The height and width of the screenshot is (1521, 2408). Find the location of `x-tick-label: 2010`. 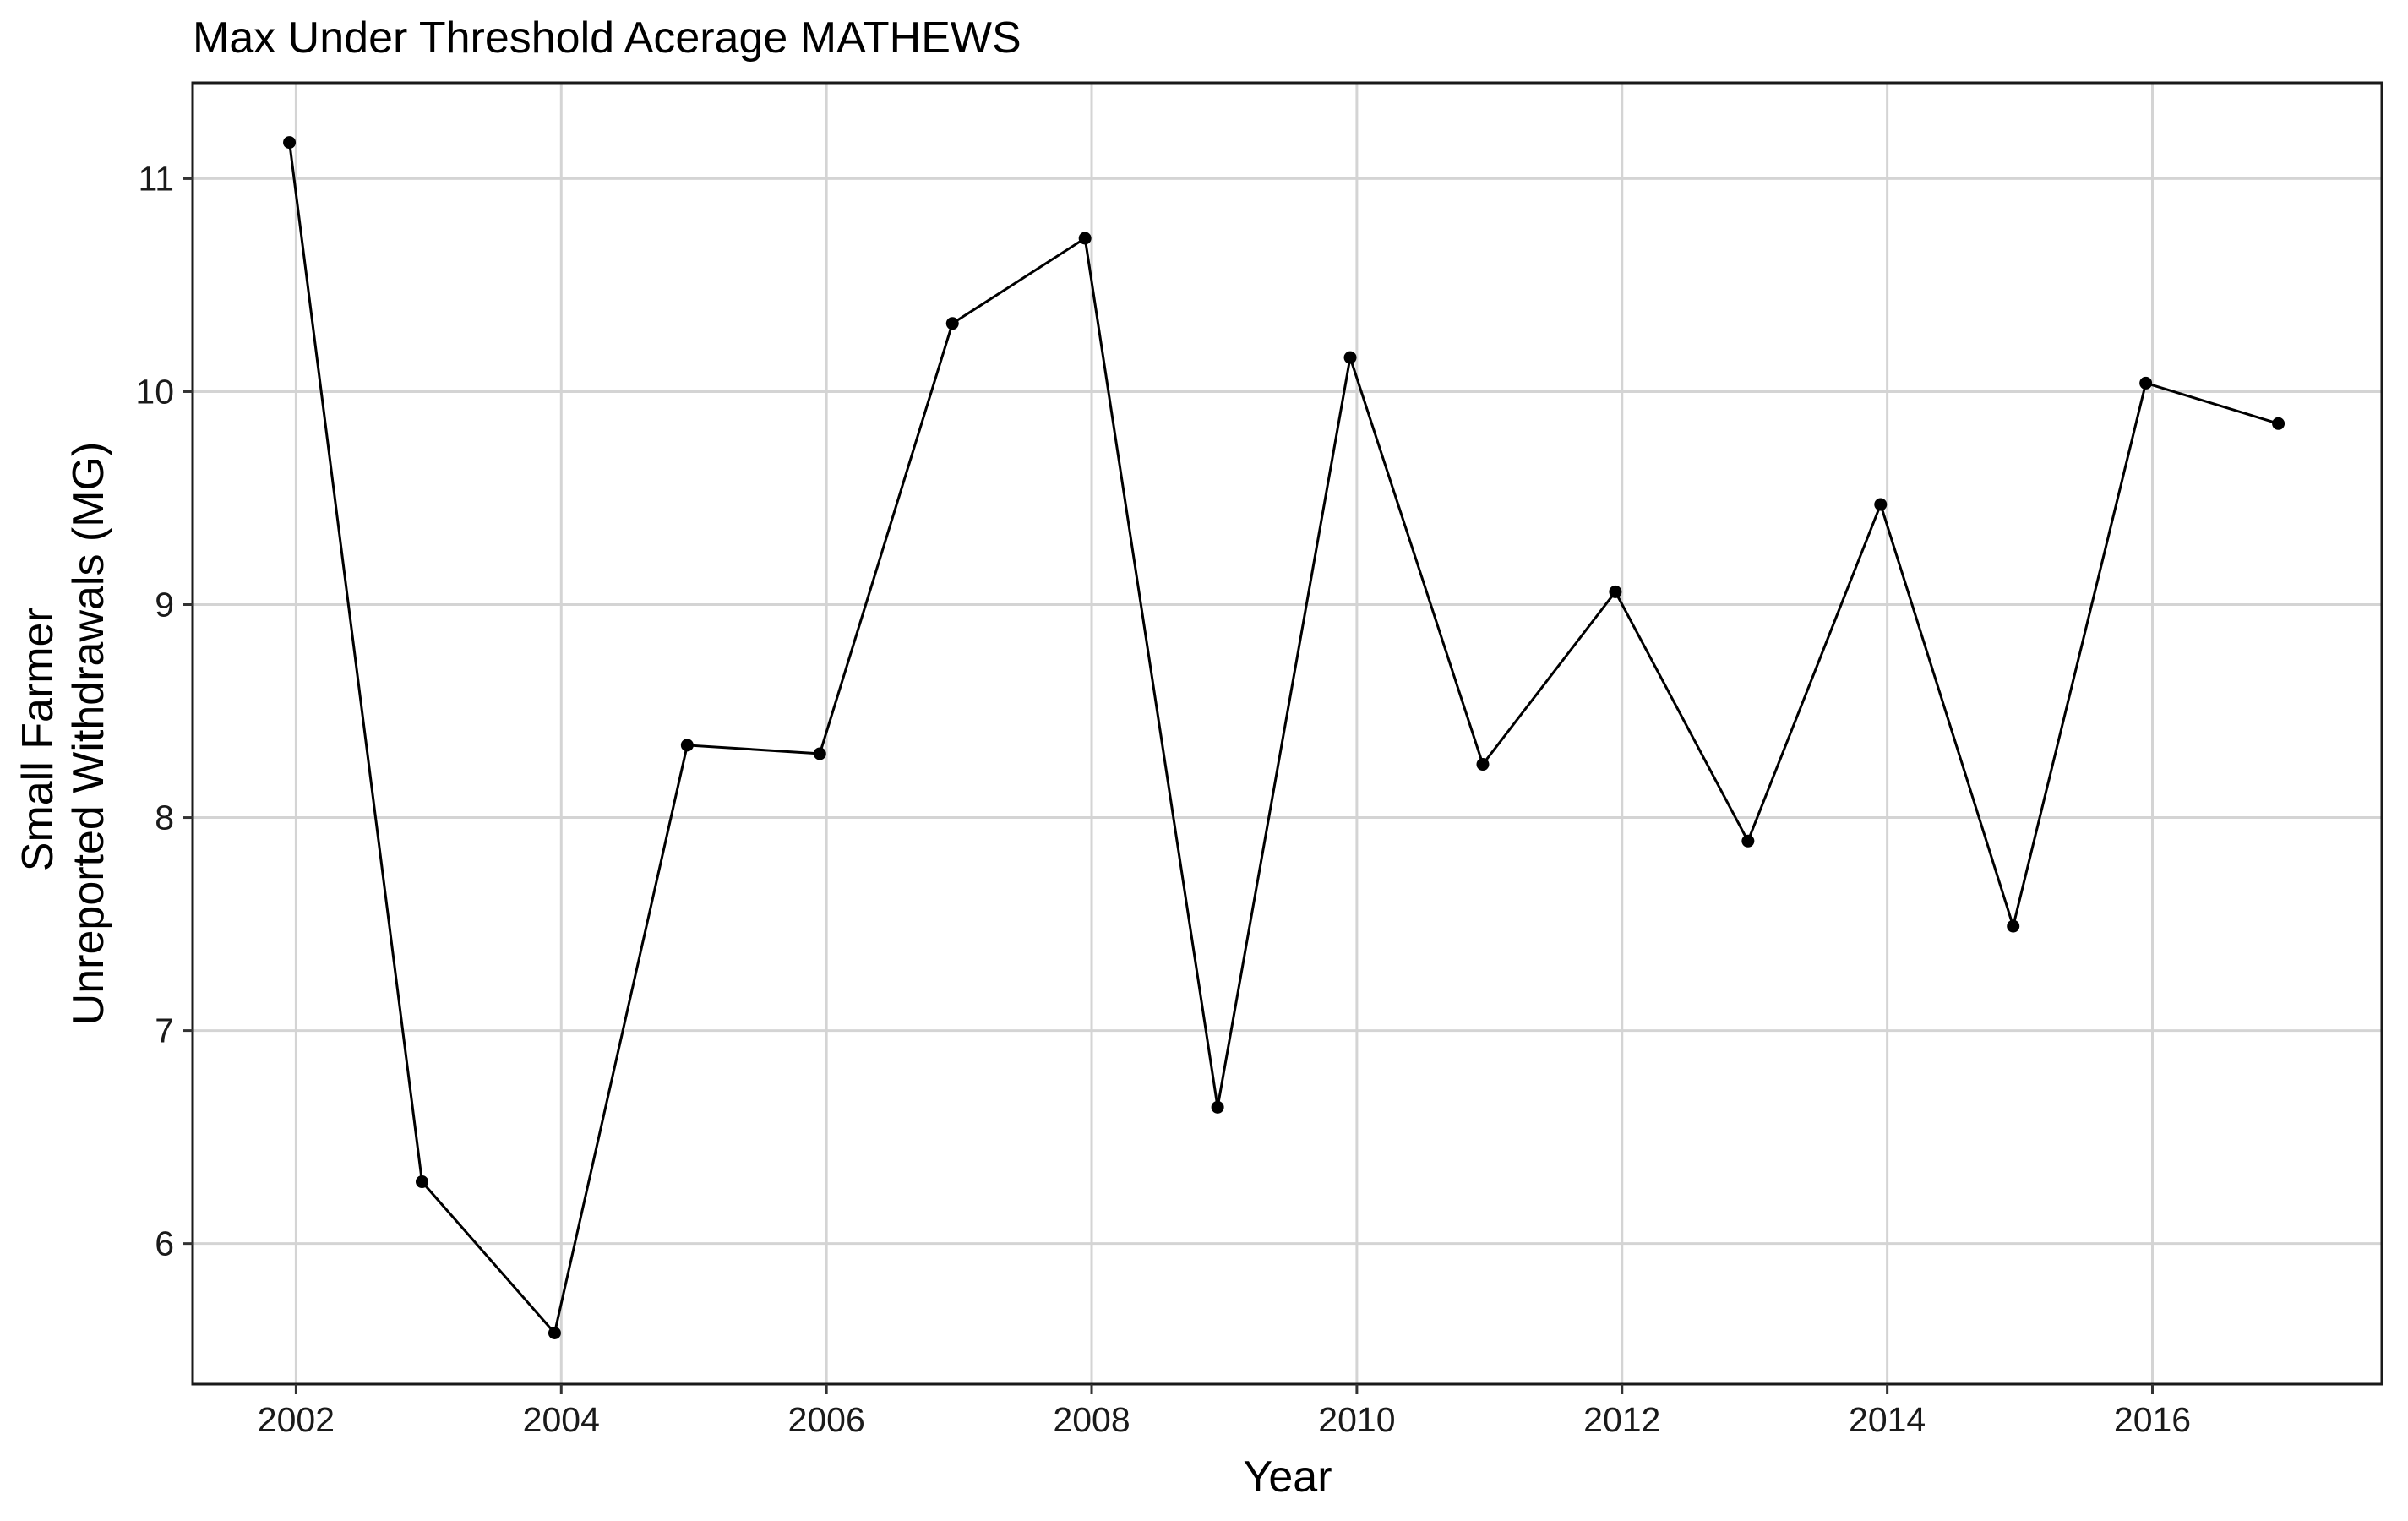

x-tick-label: 2010 is located at coordinates (1356, 1419).